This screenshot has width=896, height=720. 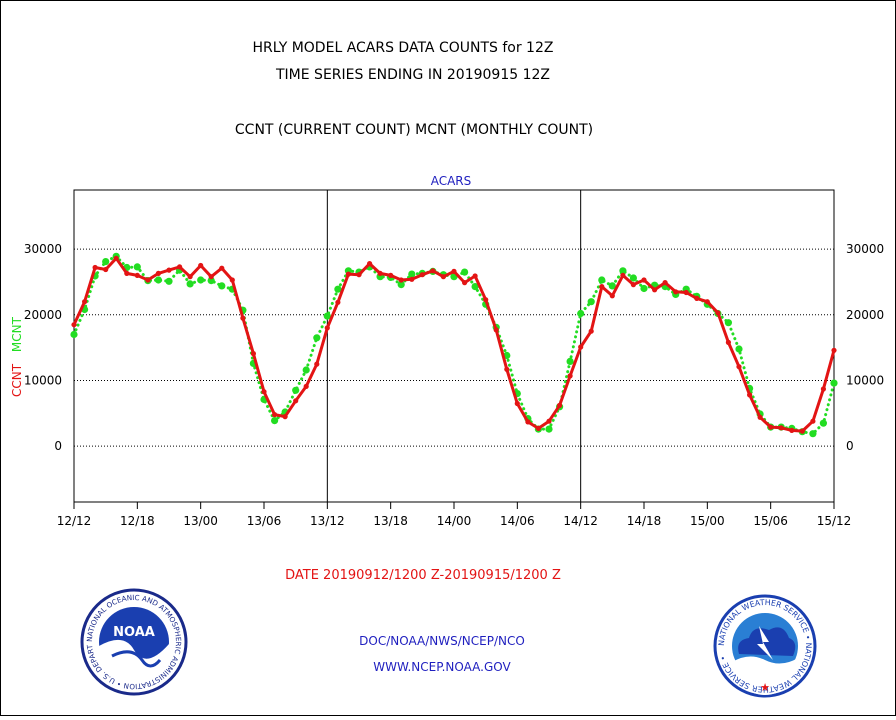 What do you see at coordinates (17, 334) in the screenshot?
I see `y-axis-label-mcnt: MCNT` at bounding box center [17, 334].